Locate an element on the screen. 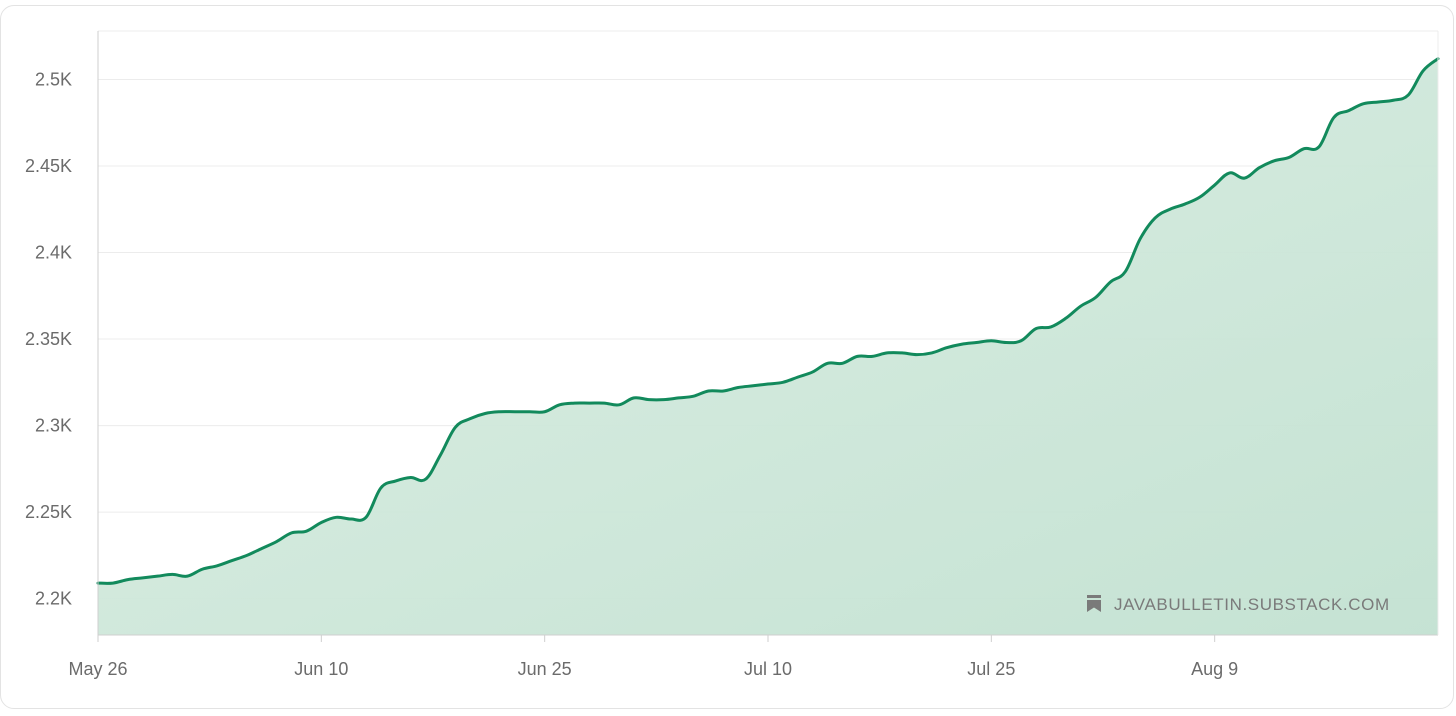 Image resolution: width=1456 pixels, height=716 pixels. x-tick-label: Jun 25 is located at coordinates (545, 669).